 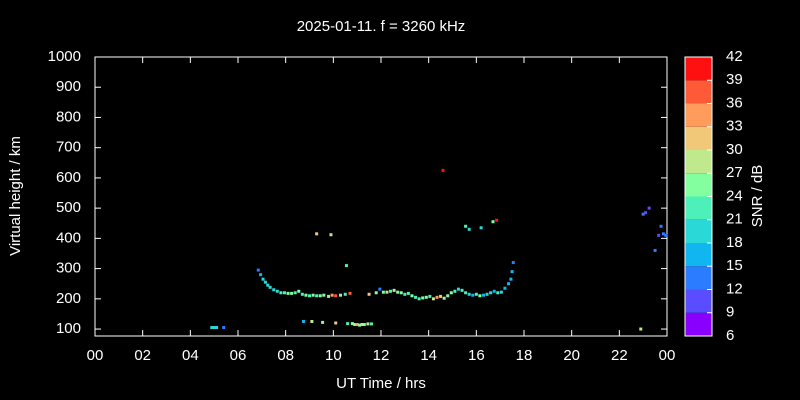 What do you see at coordinates (68, 207) in the screenshot?
I see `y-tick-label: 500` at bounding box center [68, 207].